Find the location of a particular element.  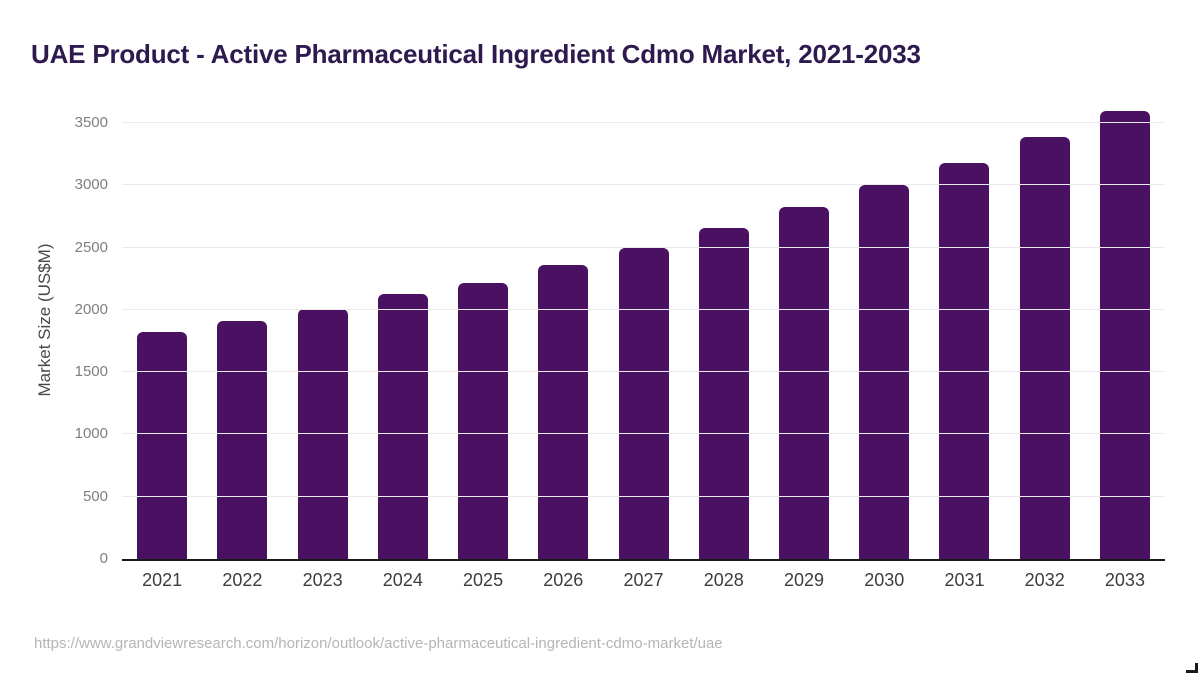

bar-2028 is located at coordinates (723, 393).